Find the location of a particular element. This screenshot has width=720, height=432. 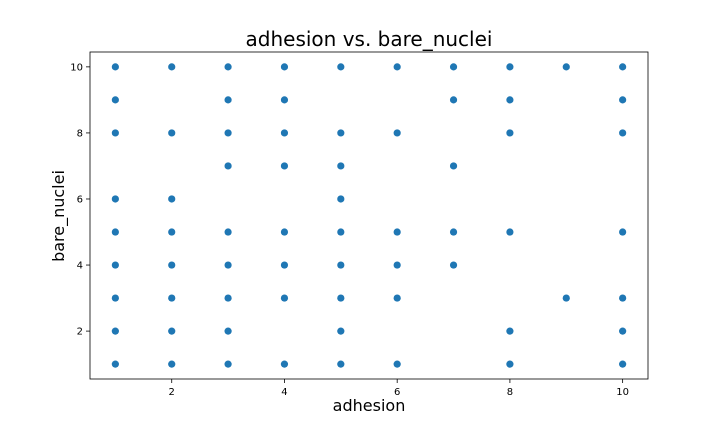

chart-title: adhesion vs. bare_nuclei is located at coordinates (369, 39).